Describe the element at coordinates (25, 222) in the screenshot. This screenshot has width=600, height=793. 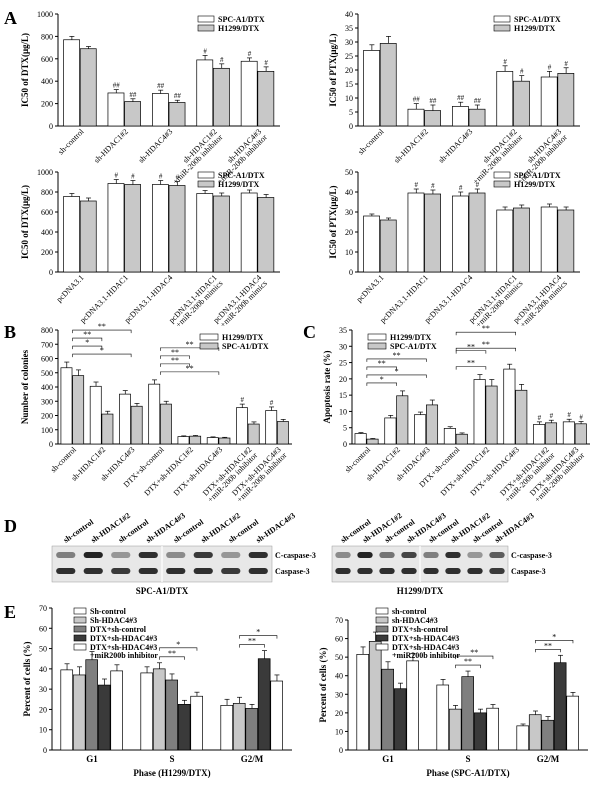
I see `y-axis-label: IC50 of DTX(μg/L)` at that location.